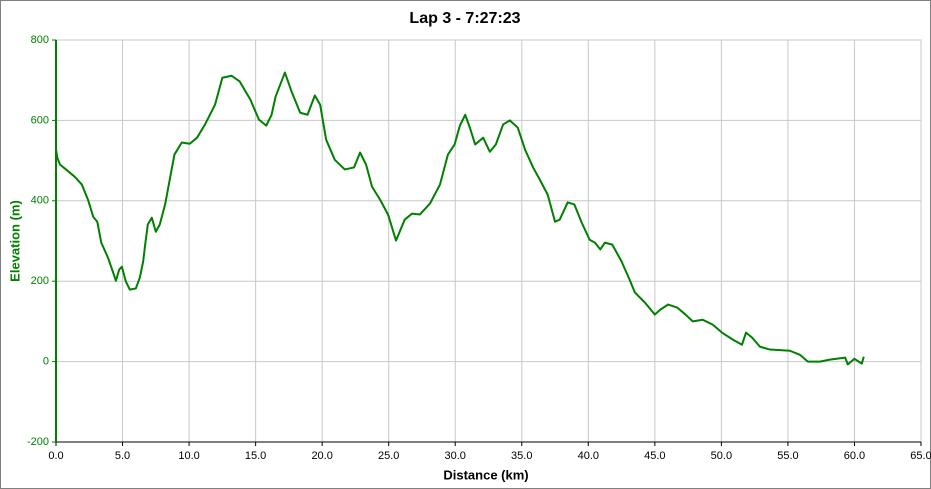 The height and width of the screenshot is (489, 931). Describe the element at coordinates (455, 456) in the screenshot. I see `x-tick-label: 30.0` at that location.